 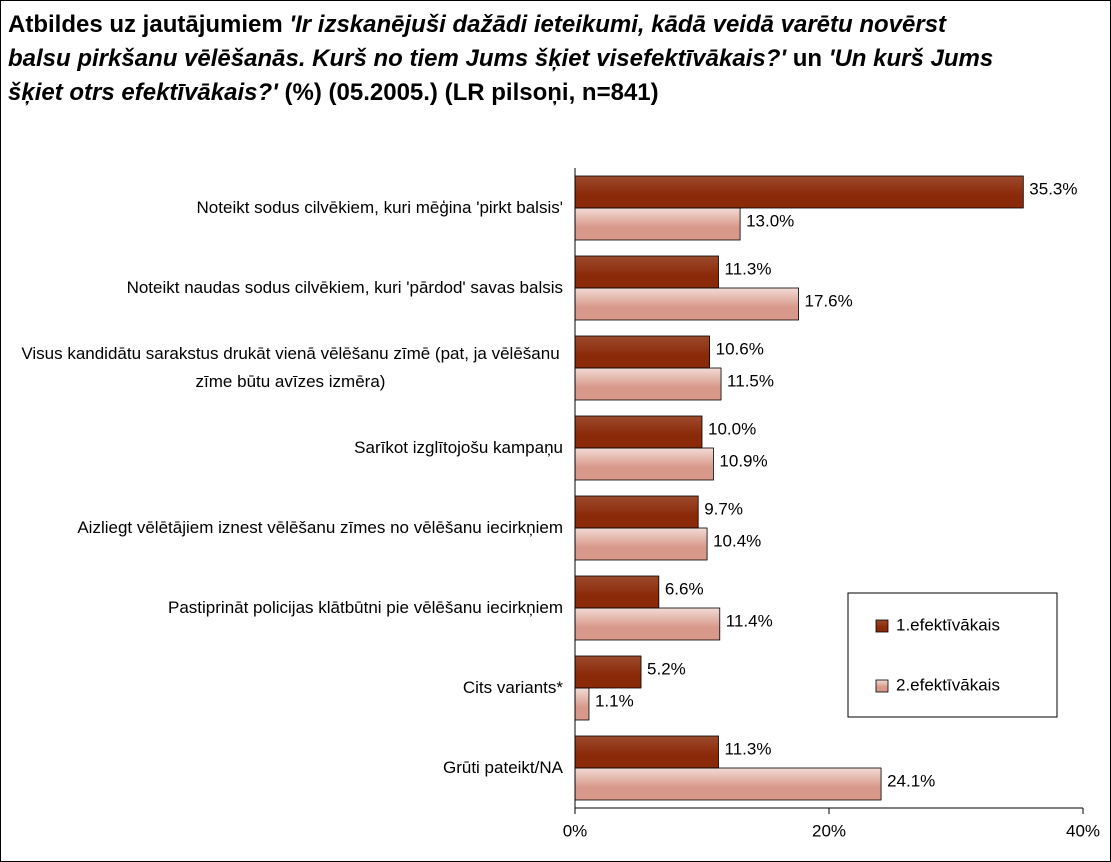 I want to click on value-label: 10.6%, so click(x=740, y=348).